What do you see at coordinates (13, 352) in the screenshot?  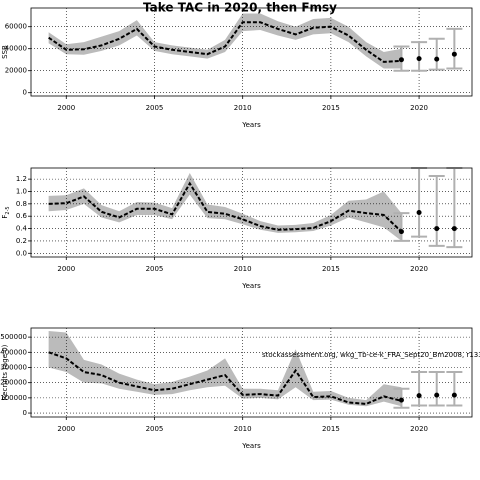 I see `y-tick-label: 400000` at bounding box center [13, 352].